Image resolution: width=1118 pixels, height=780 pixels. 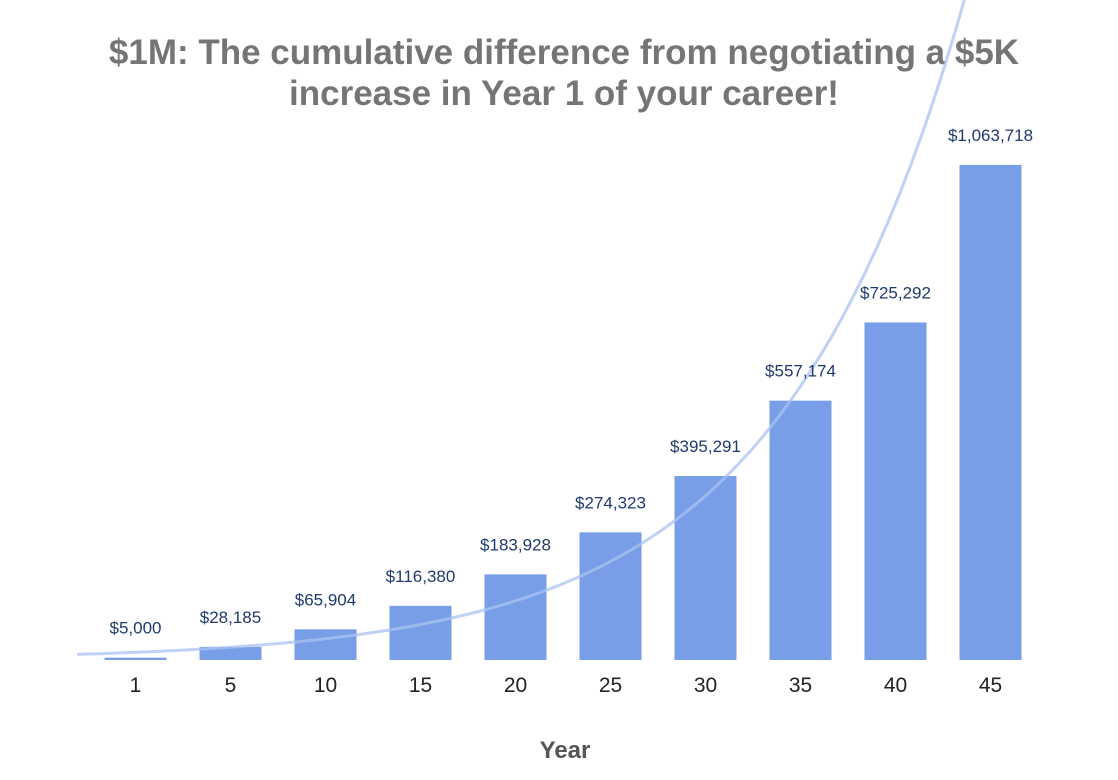 What do you see at coordinates (230, 617) in the screenshot?
I see `bar-value-label: $28,185` at bounding box center [230, 617].